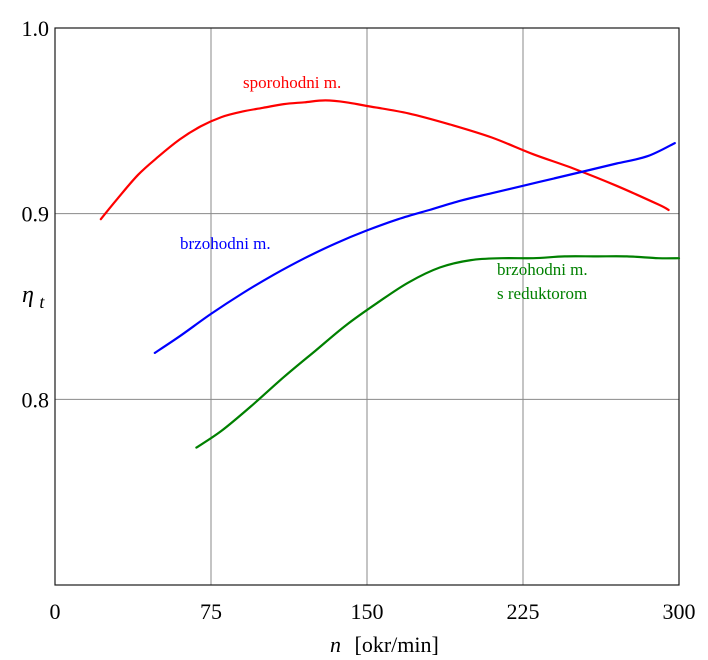 Image resolution: width=708 pixels, height=660 pixels. Describe the element at coordinates (367, 611) in the screenshot. I see `x-tick-label: 150` at that location.